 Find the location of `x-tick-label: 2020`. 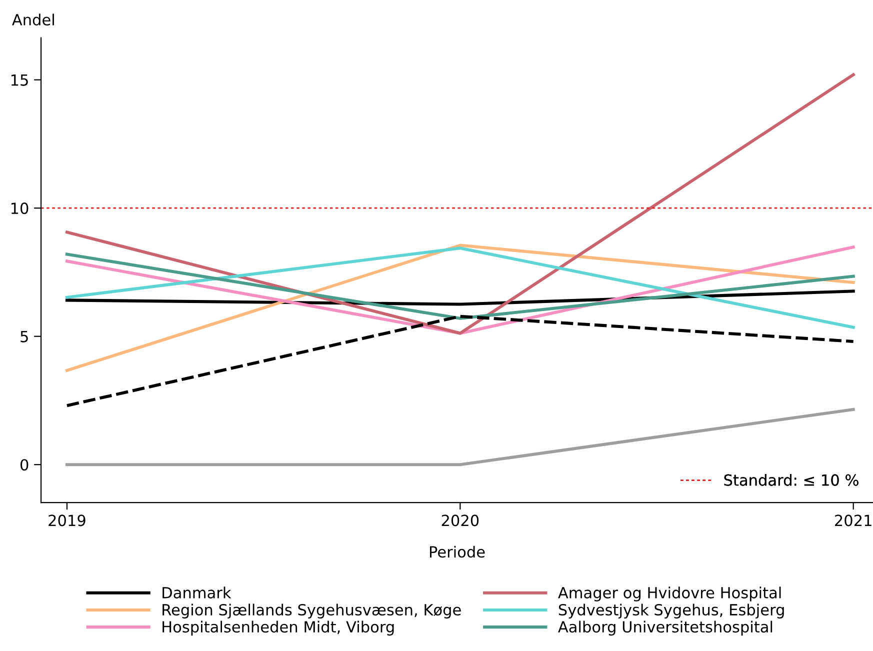

x-tick-label: 2020 is located at coordinates (460, 520).